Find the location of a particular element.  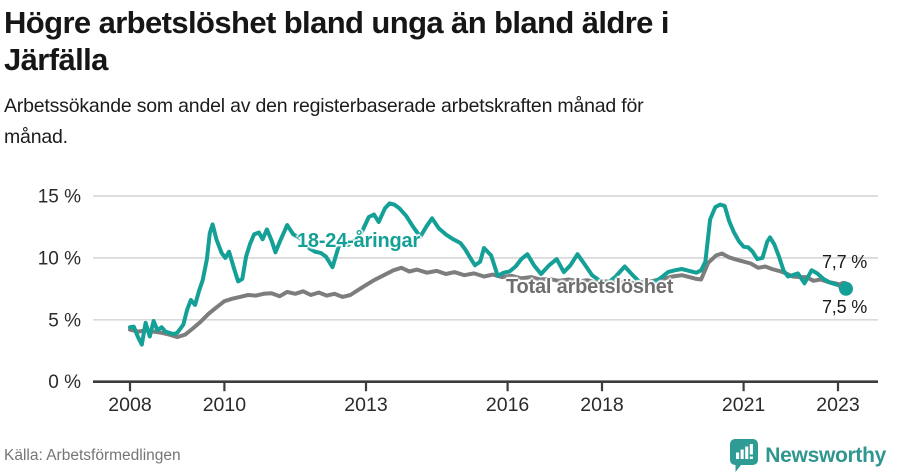

x-tick-label: 2010 is located at coordinates (225, 405).